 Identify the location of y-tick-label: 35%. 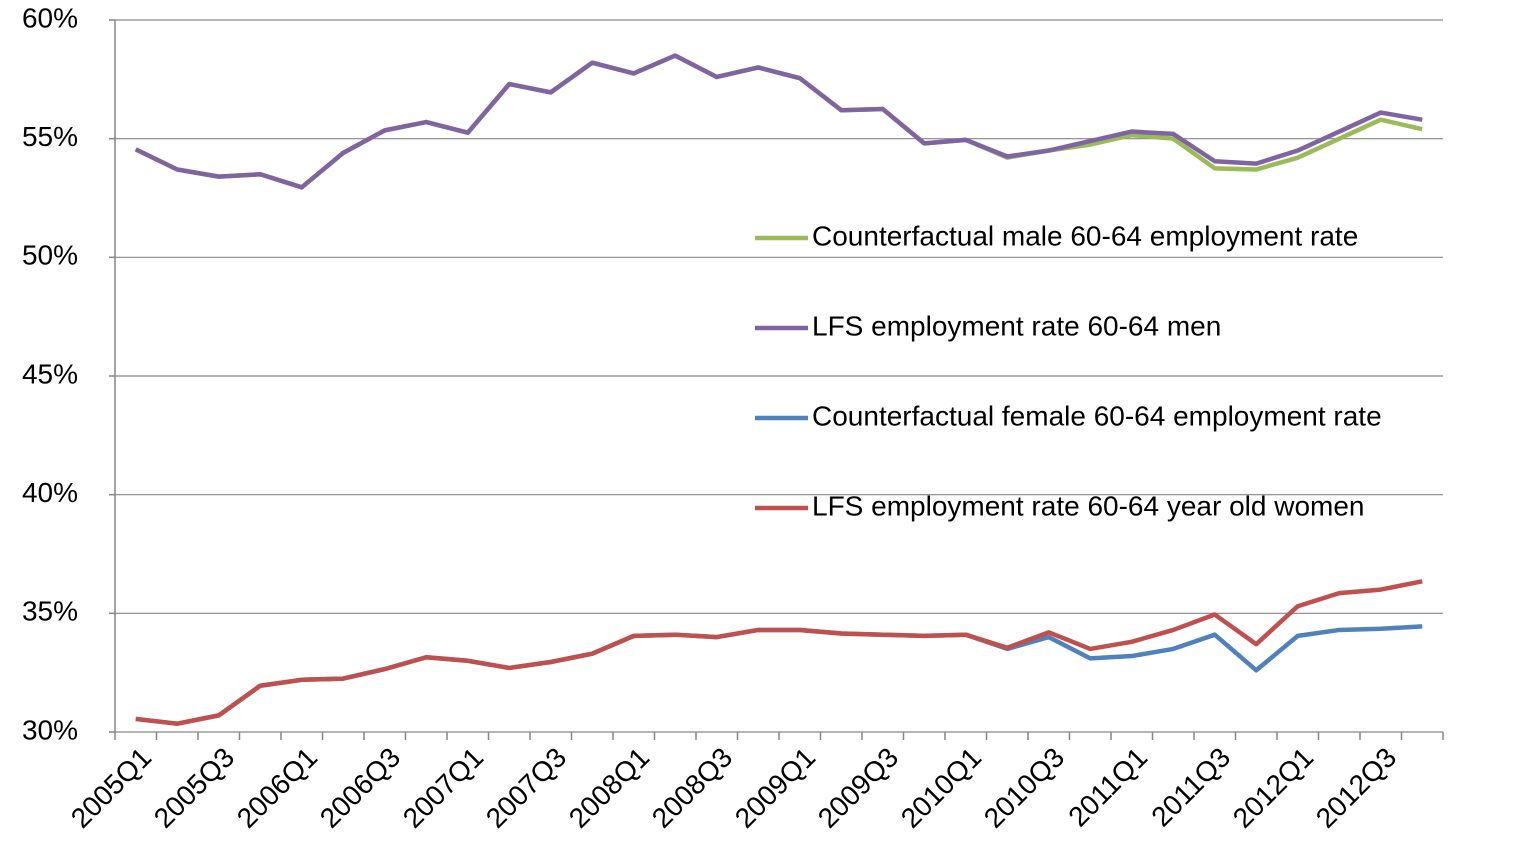
(50, 611).